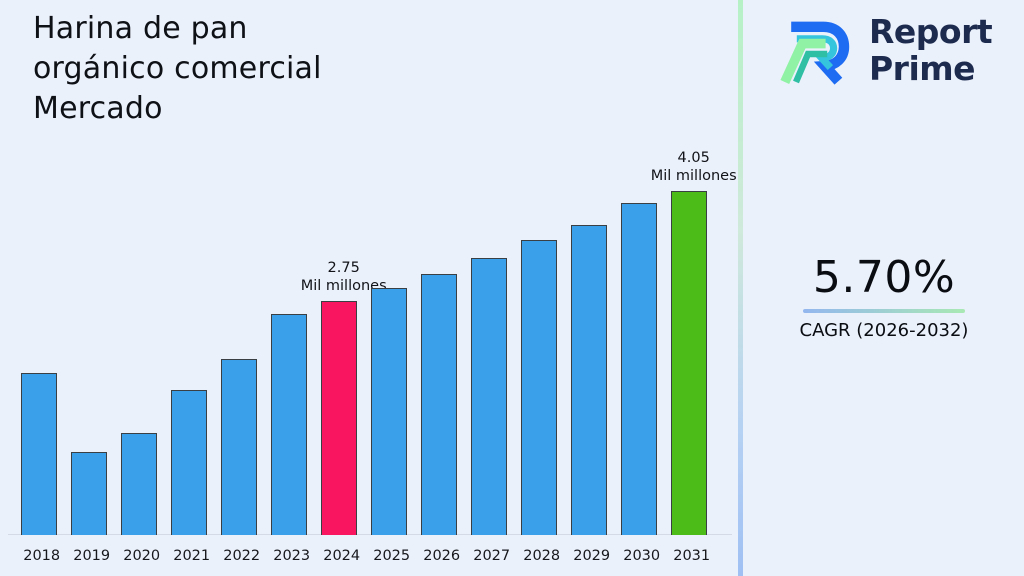  I want to click on bar-2027, so click(488, 396).